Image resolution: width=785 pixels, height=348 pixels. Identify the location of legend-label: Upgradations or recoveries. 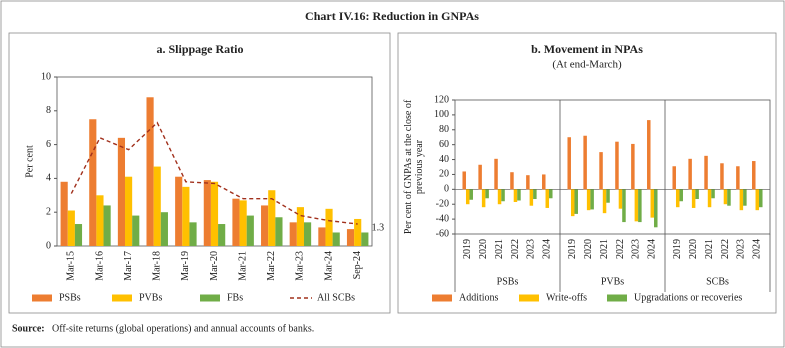
(688, 297).